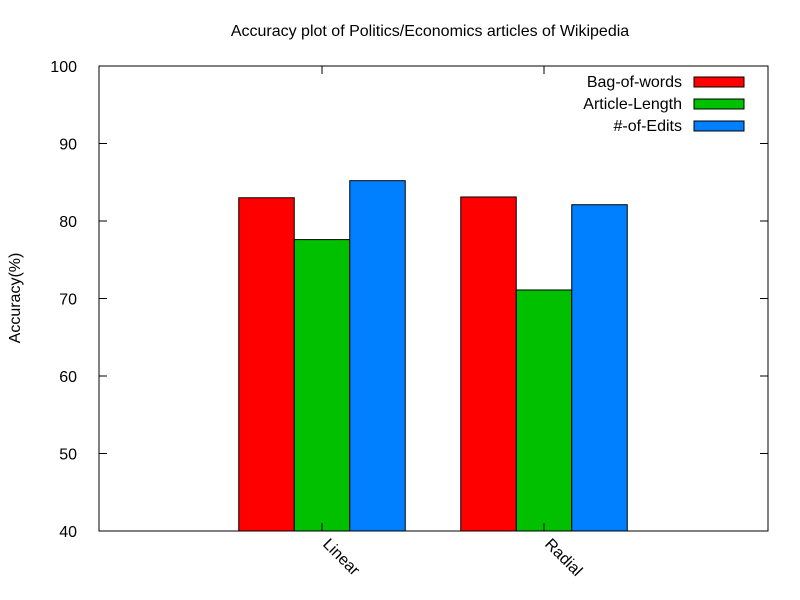  Describe the element at coordinates (68, 377) in the screenshot. I see `y-tick-label: 60` at that location.